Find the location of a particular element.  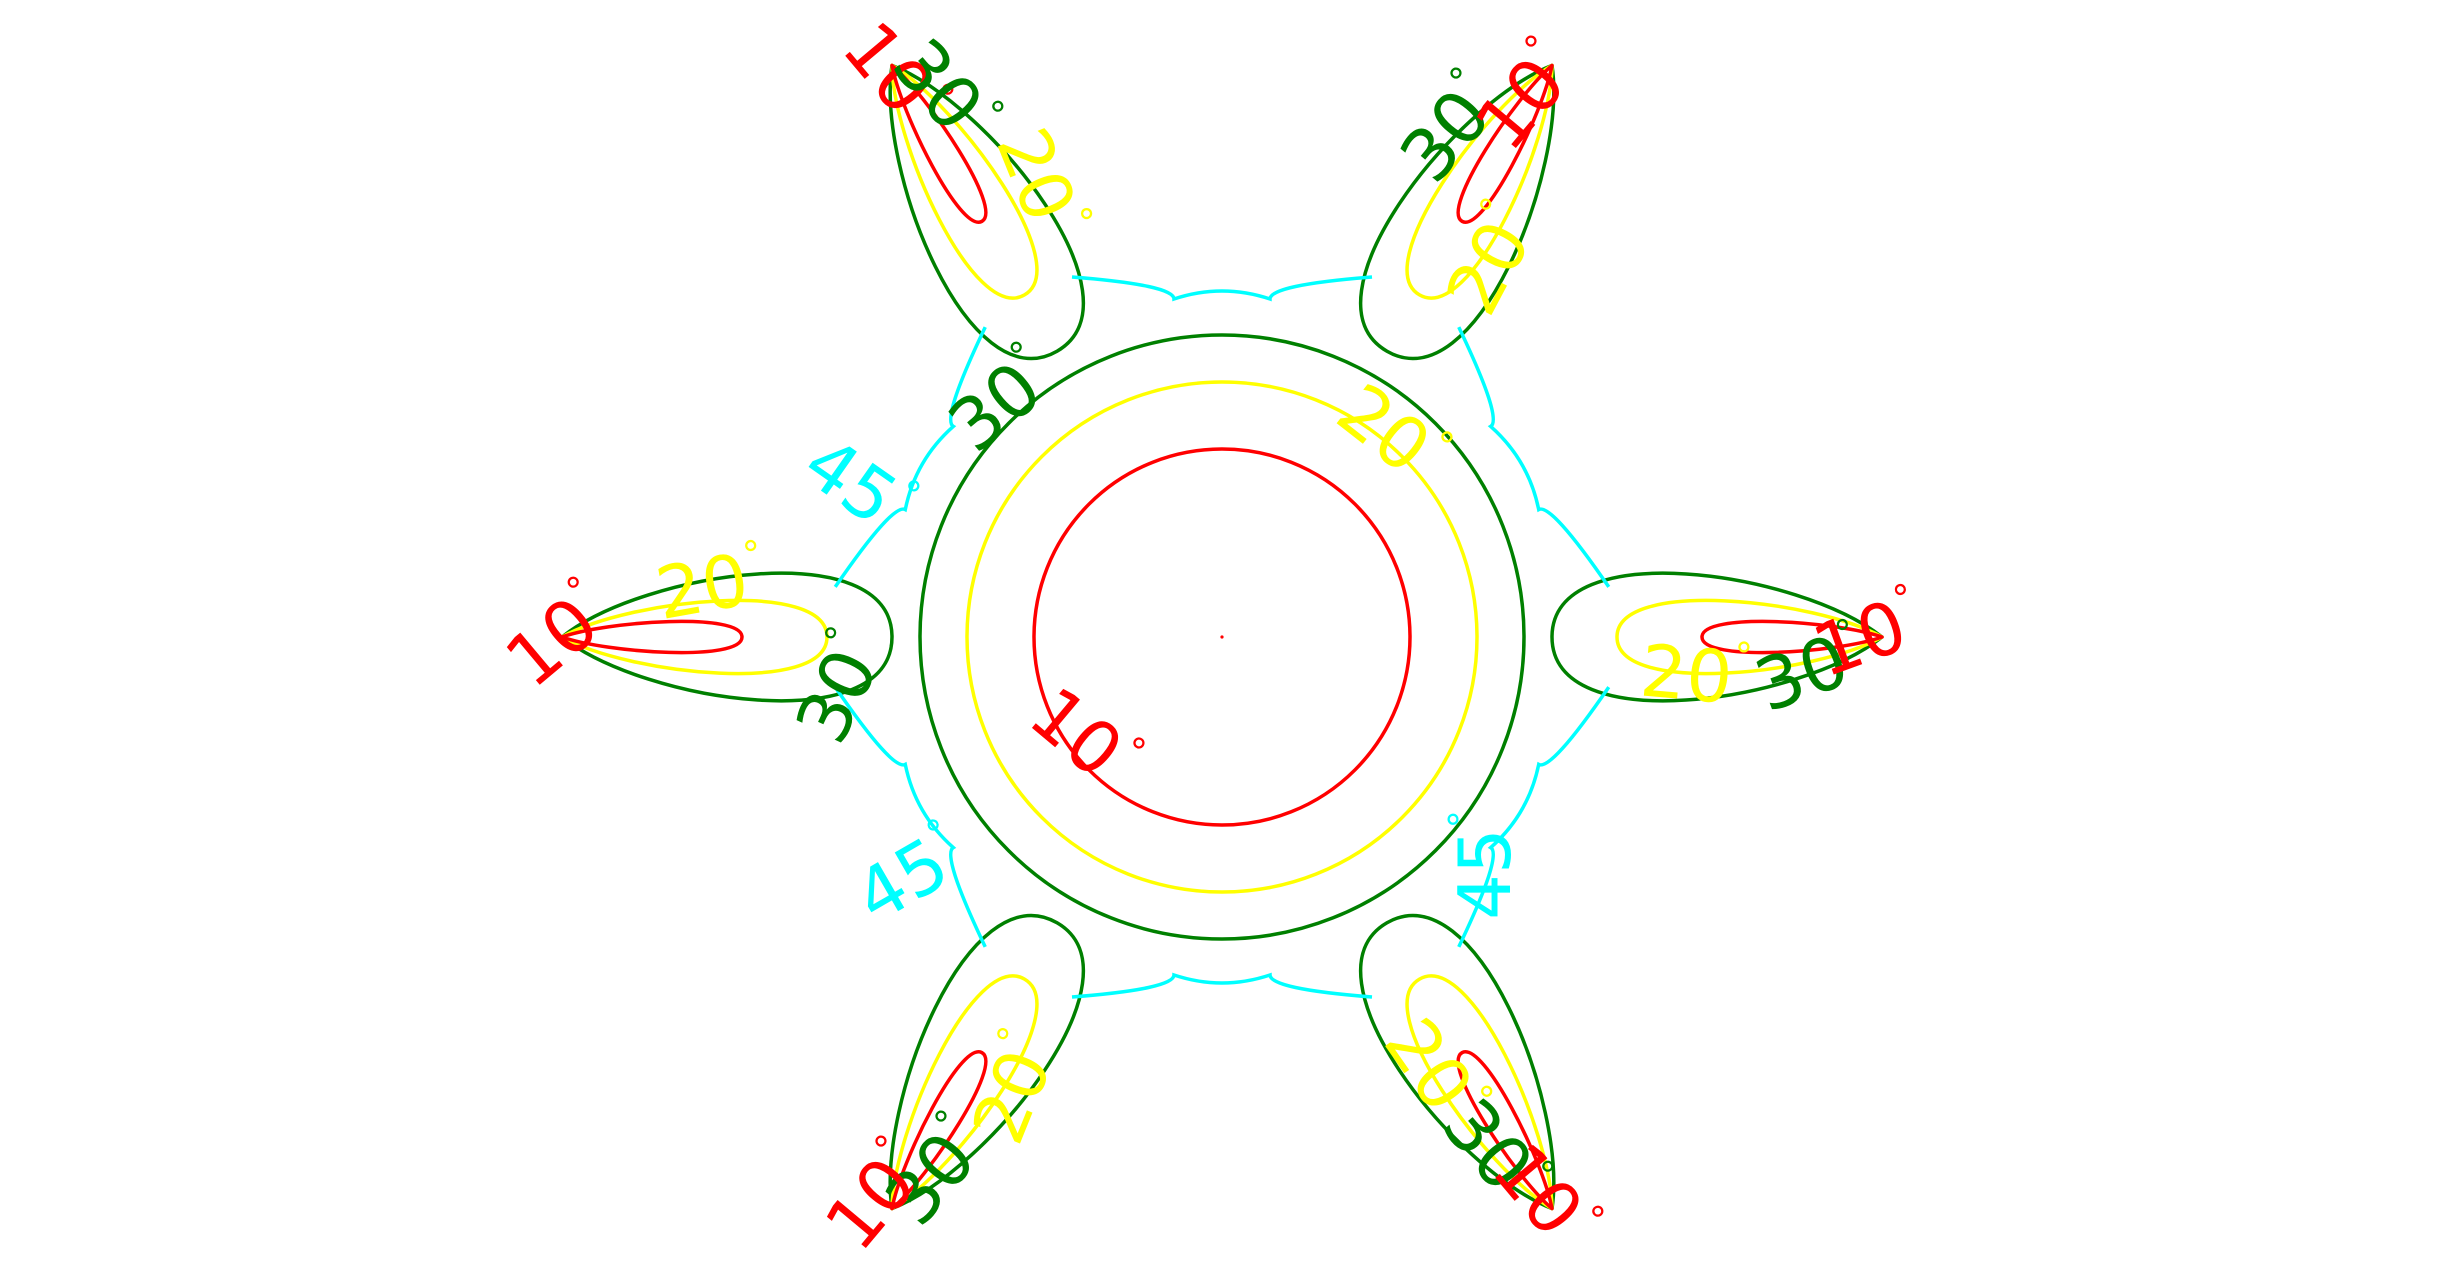

center-point is located at coordinates (1222, 637).